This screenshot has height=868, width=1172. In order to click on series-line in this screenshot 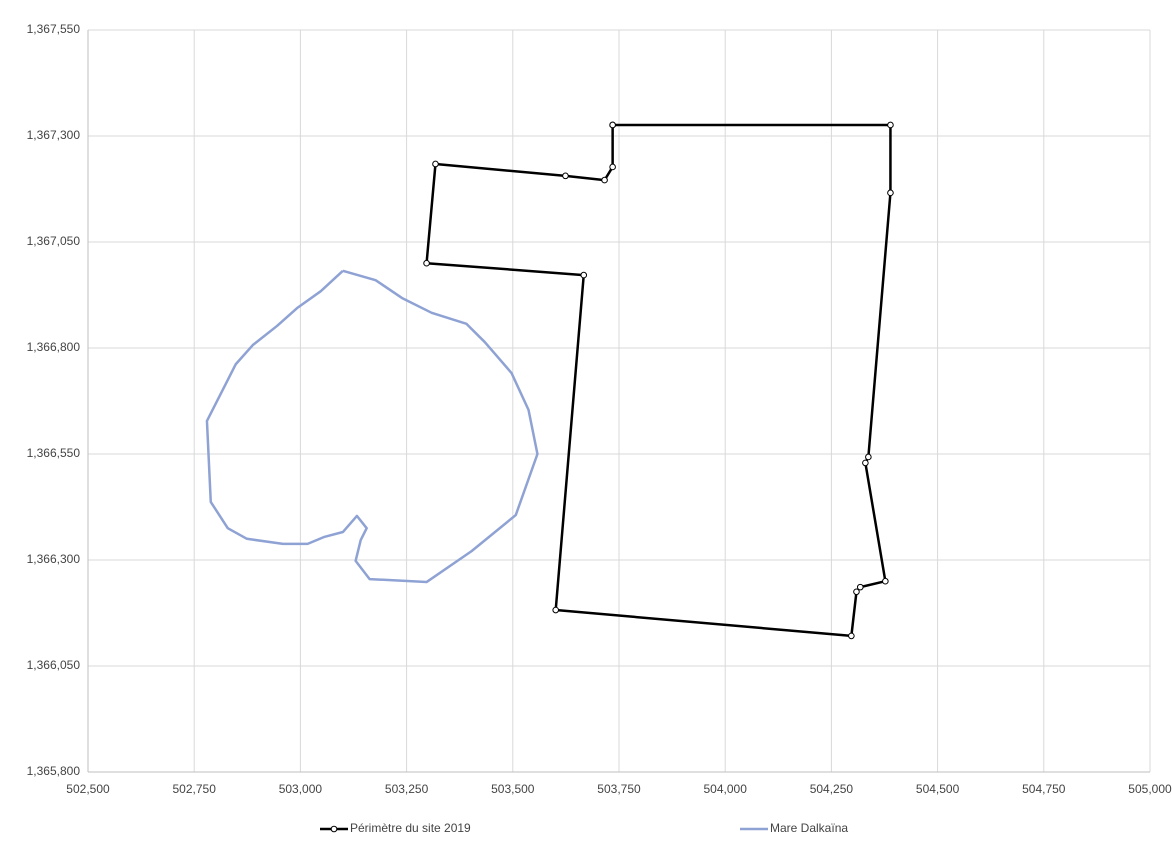, I will do `click(372, 426)`.